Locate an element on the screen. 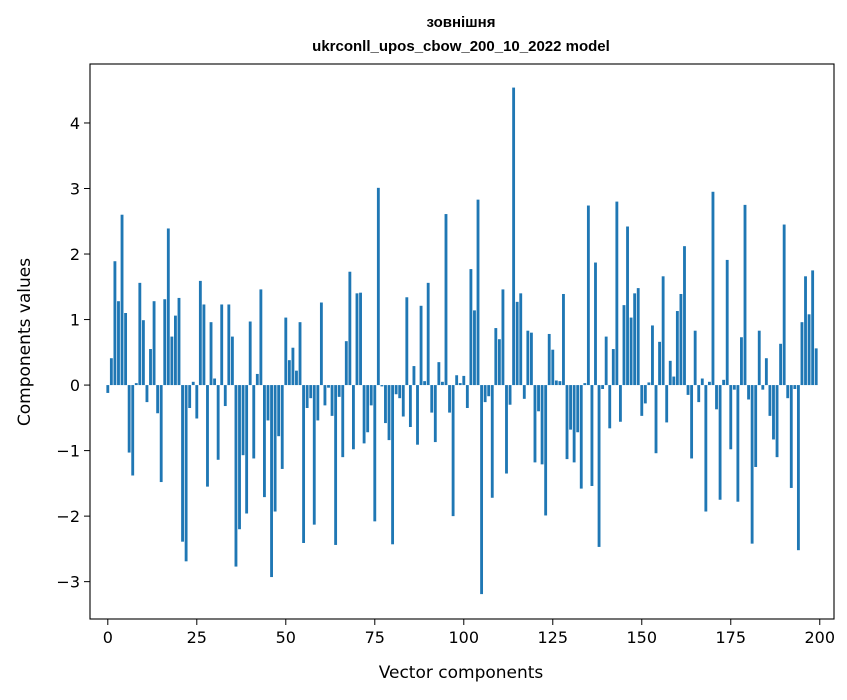 This screenshot has height=700, width=847. x-axis-ticks: 0 25 50 75 100 125 150 175 200 is located at coordinates (469, 633).